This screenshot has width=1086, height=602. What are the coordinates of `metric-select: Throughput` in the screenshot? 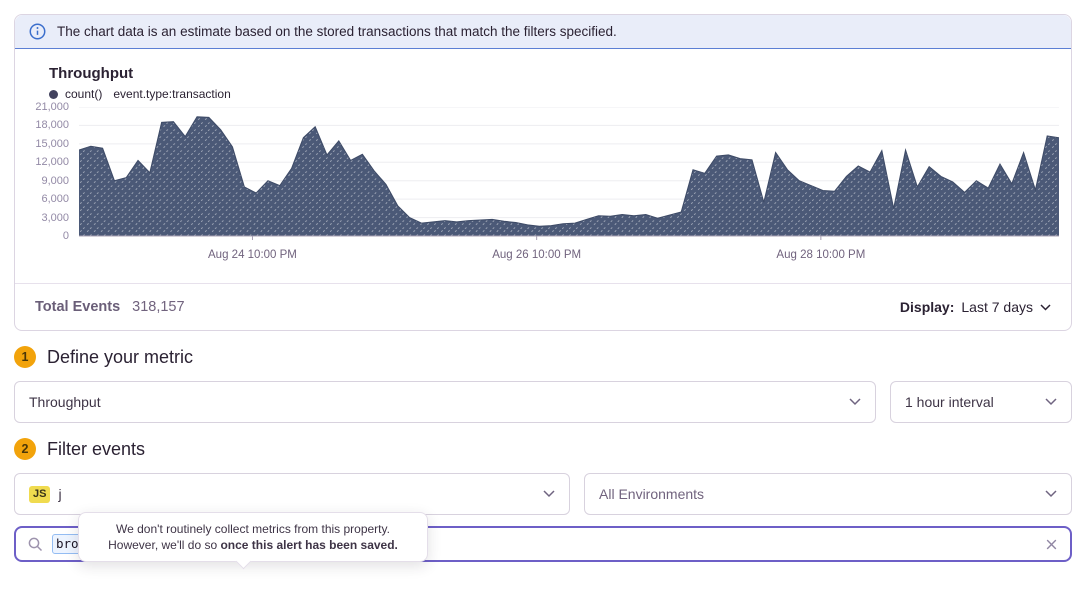 It's located at (445, 402).